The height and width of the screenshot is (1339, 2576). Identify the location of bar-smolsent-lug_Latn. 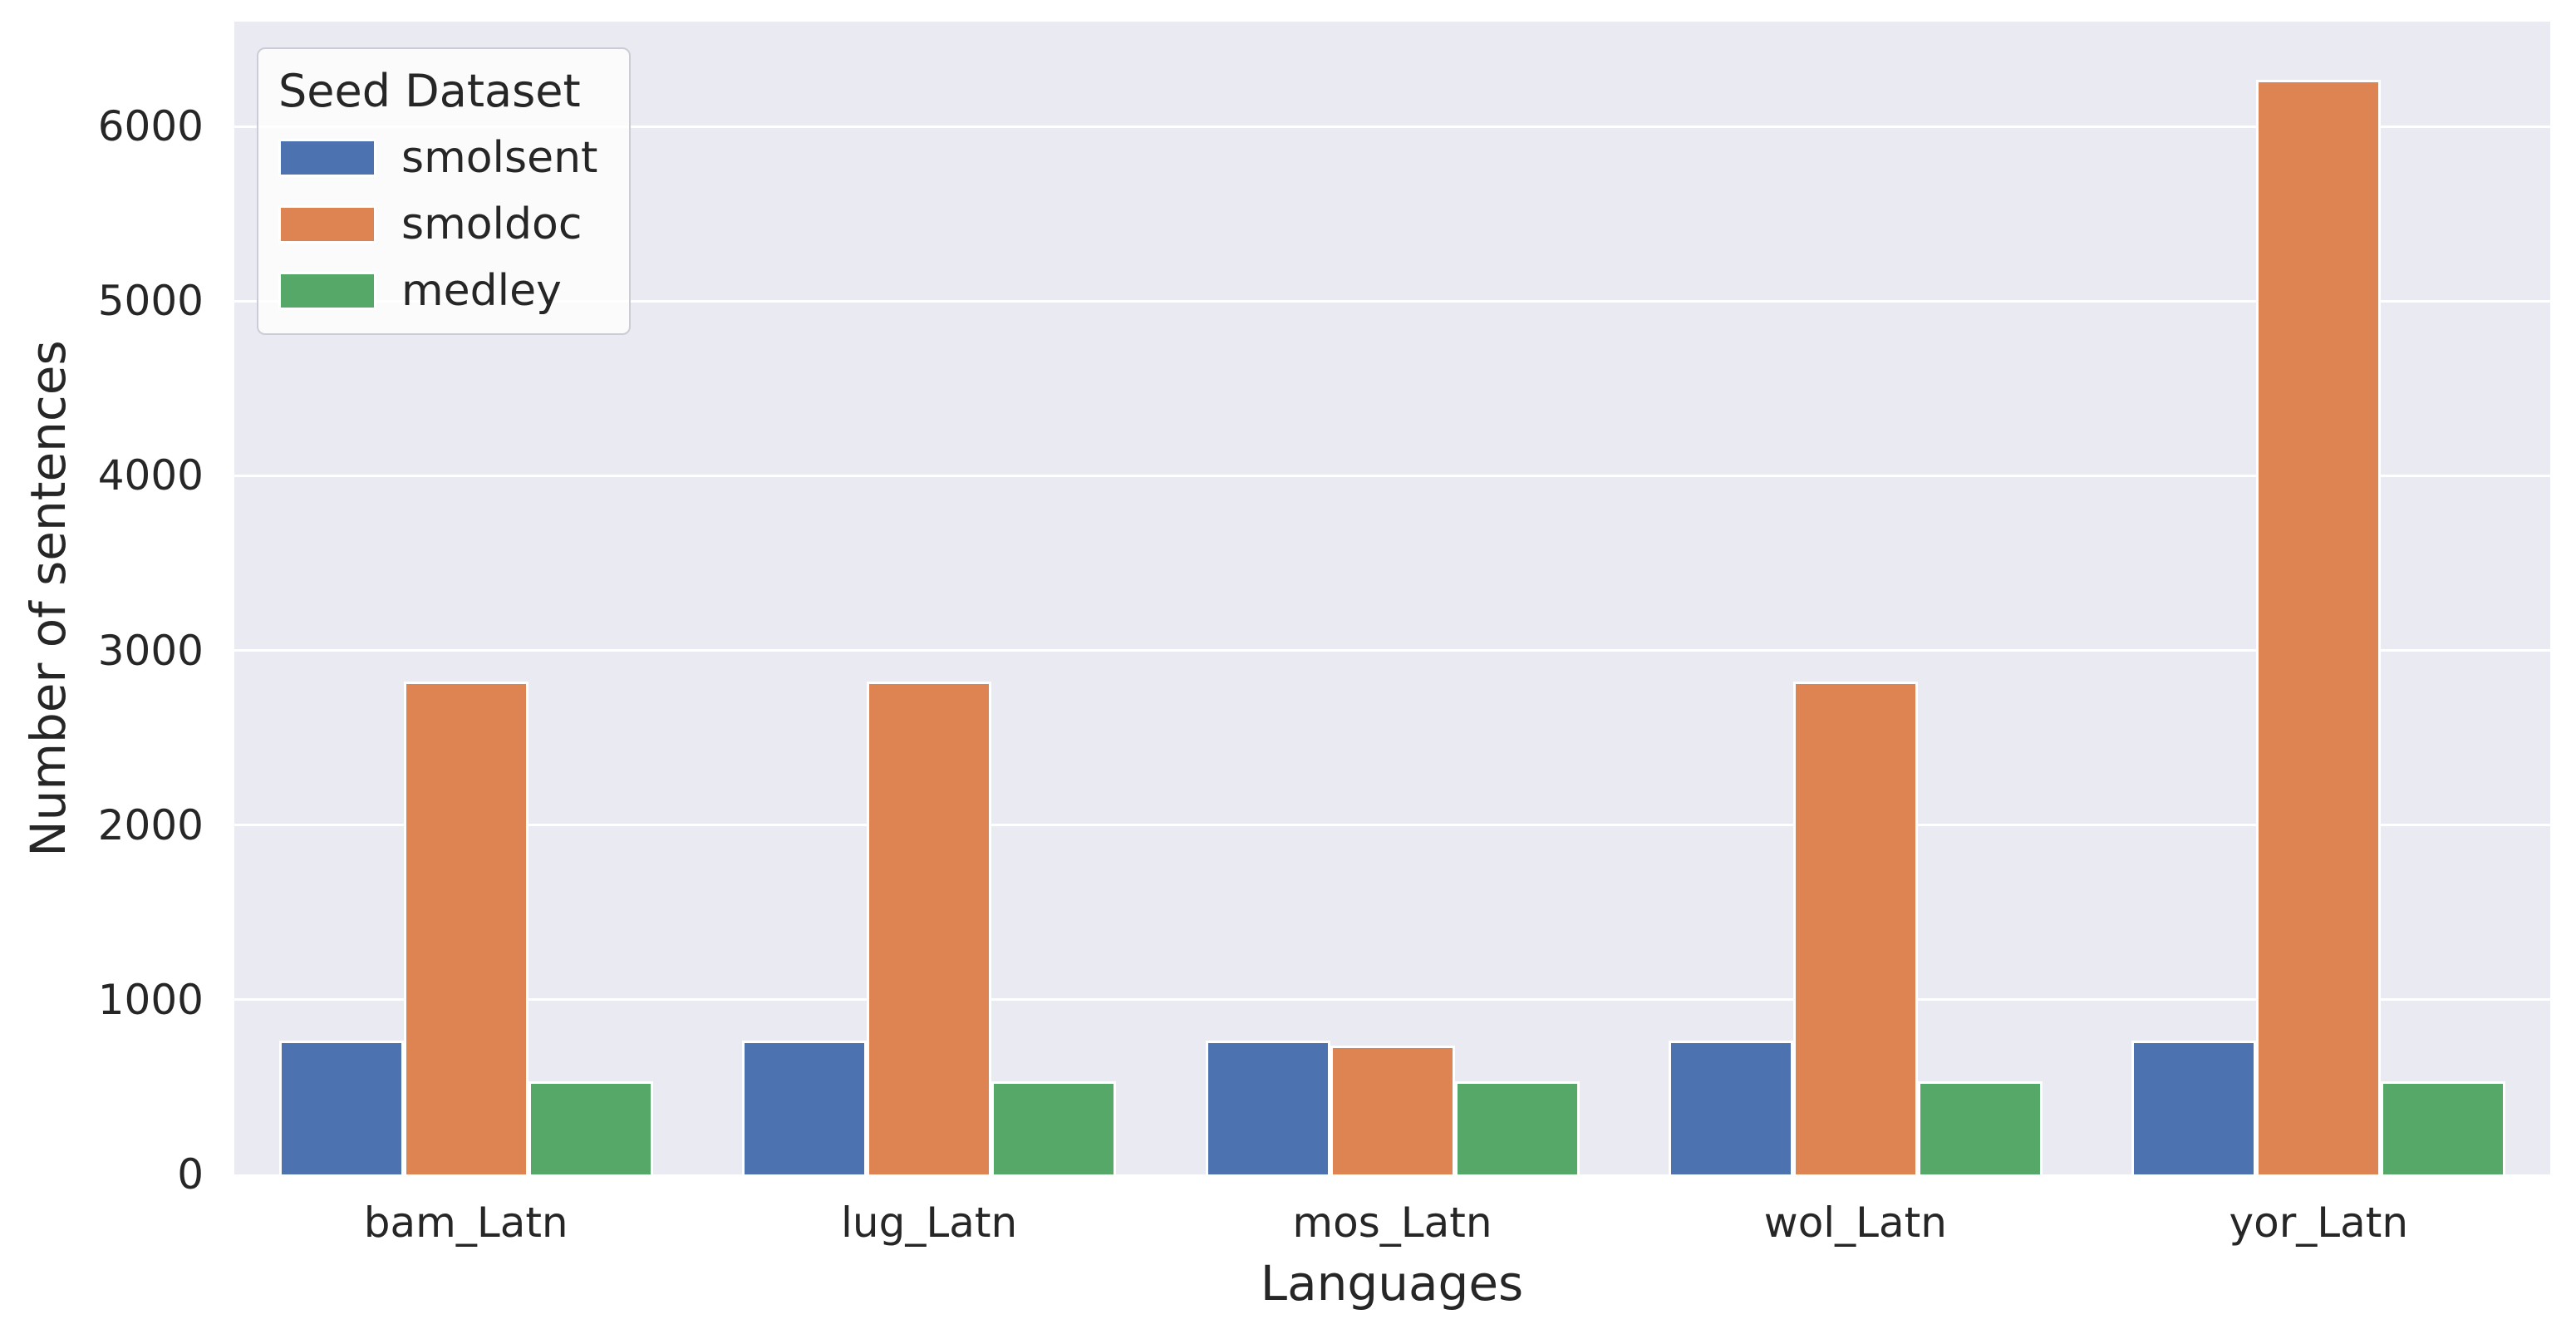
(805, 1107).